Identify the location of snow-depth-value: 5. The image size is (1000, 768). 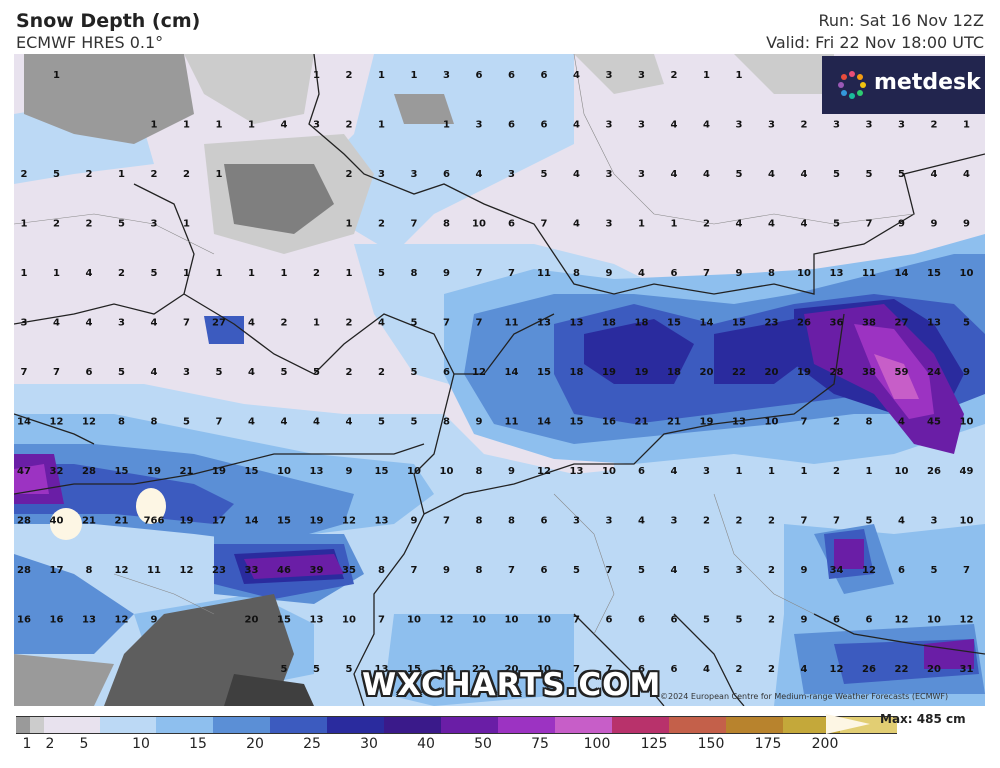
(186, 422).